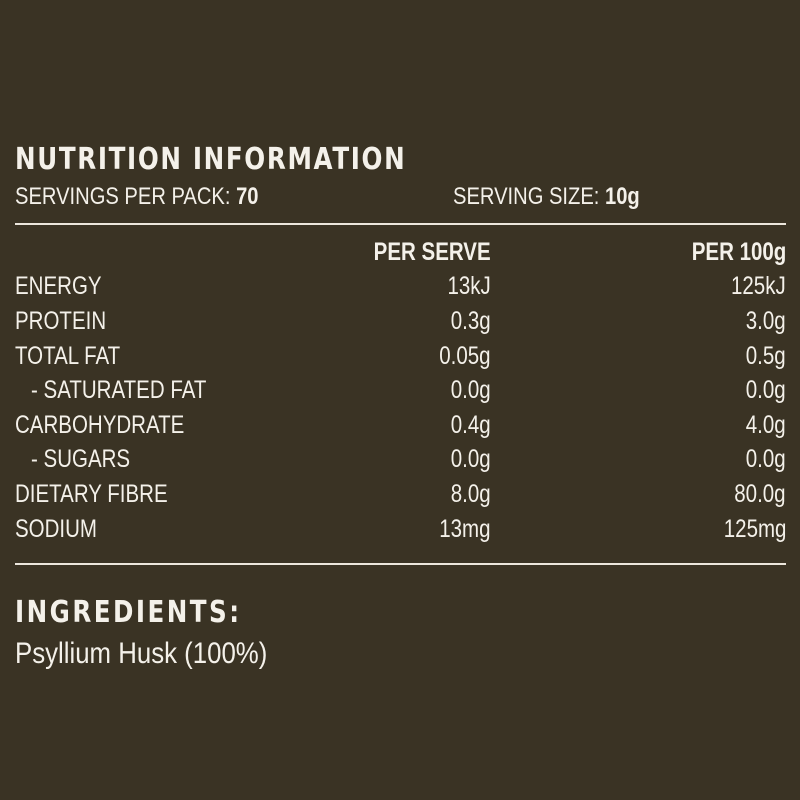 The height and width of the screenshot is (800, 800). What do you see at coordinates (471, 320) in the screenshot?
I see `per-serve-value: 0.3g` at bounding box center [471, 320].